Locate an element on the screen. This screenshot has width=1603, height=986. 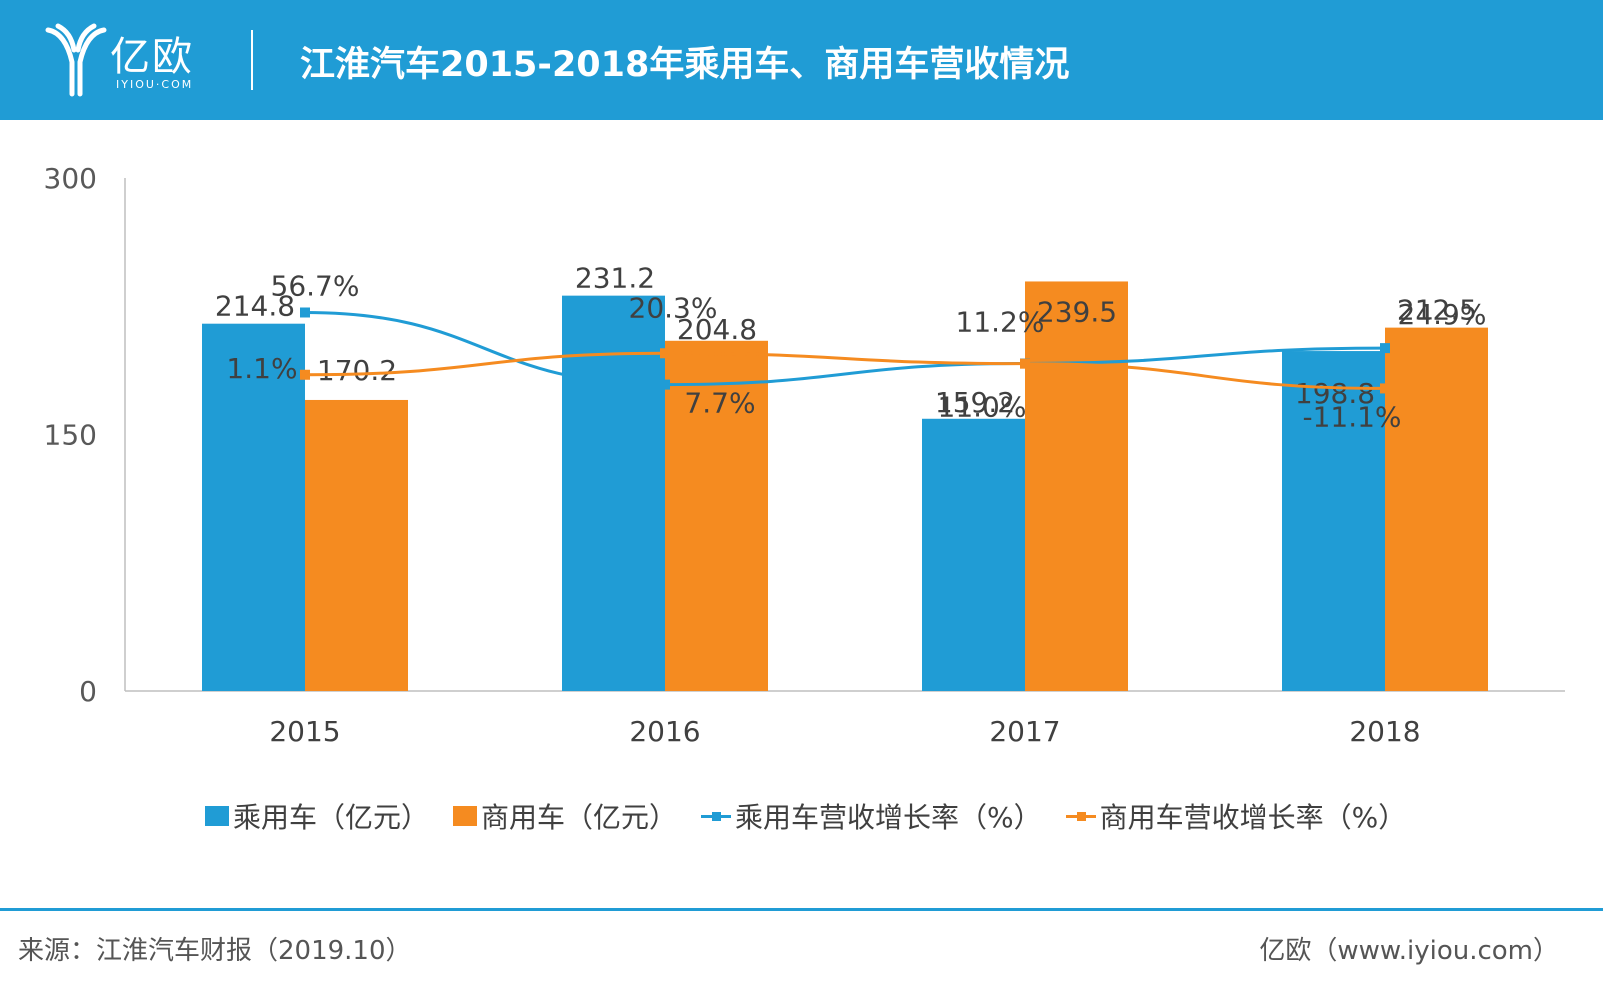
legend-label-commercial: 商用车（亿元） is located at coordinates (579, 817).